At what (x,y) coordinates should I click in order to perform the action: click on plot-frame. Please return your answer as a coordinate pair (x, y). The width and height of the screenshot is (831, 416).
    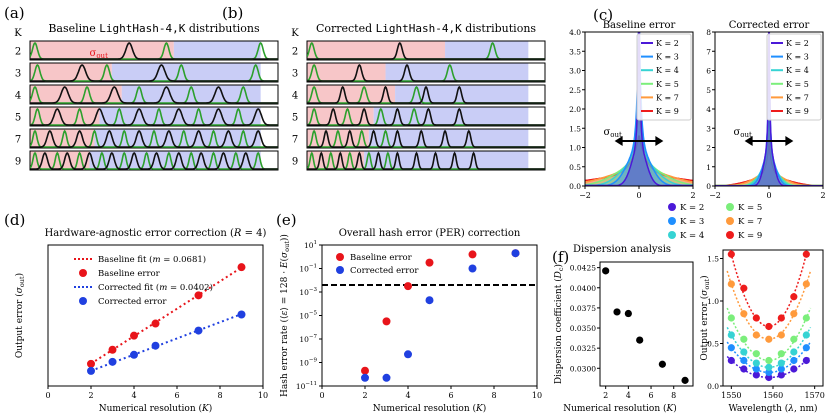
    Looking at the image, I should click on (155, 315).